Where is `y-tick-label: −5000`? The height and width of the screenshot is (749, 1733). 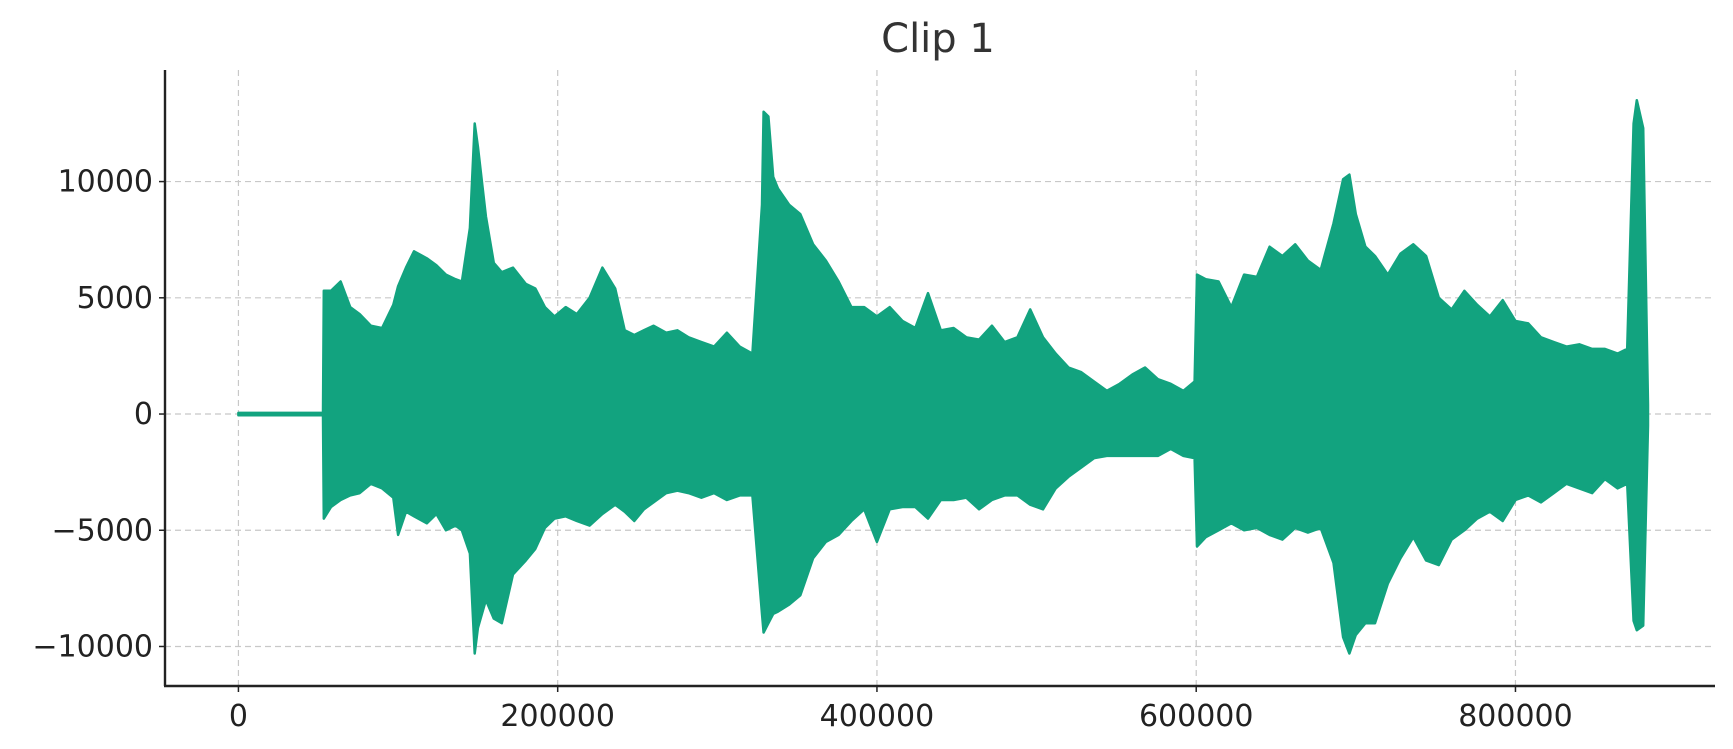 y-tick-label: −5000 is located at coordinates (102, 530).